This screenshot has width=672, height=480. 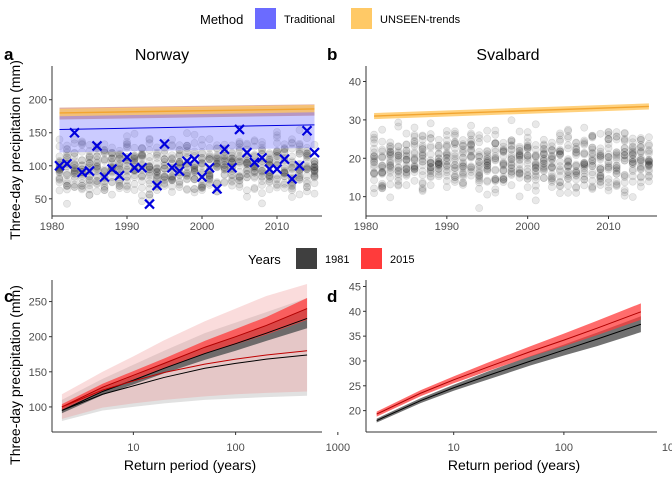 What do you see at coordinates (133, 448) in the screenshot?
I see `xtick-label-c-0: 10` at bounding box center [133, 448].